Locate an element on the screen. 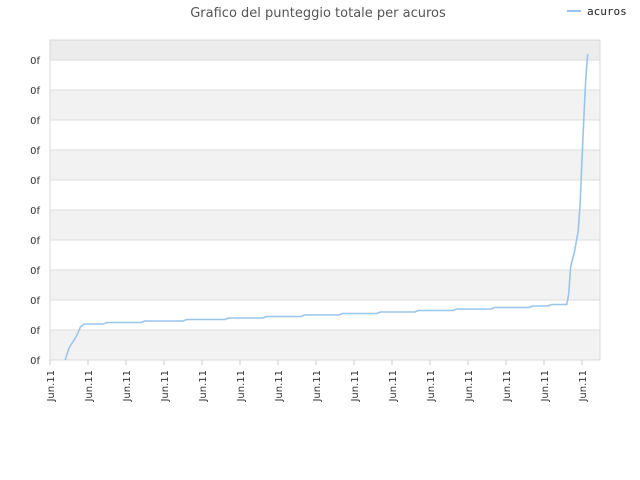  legend-label: acuros is located at coordinates (607, 11).